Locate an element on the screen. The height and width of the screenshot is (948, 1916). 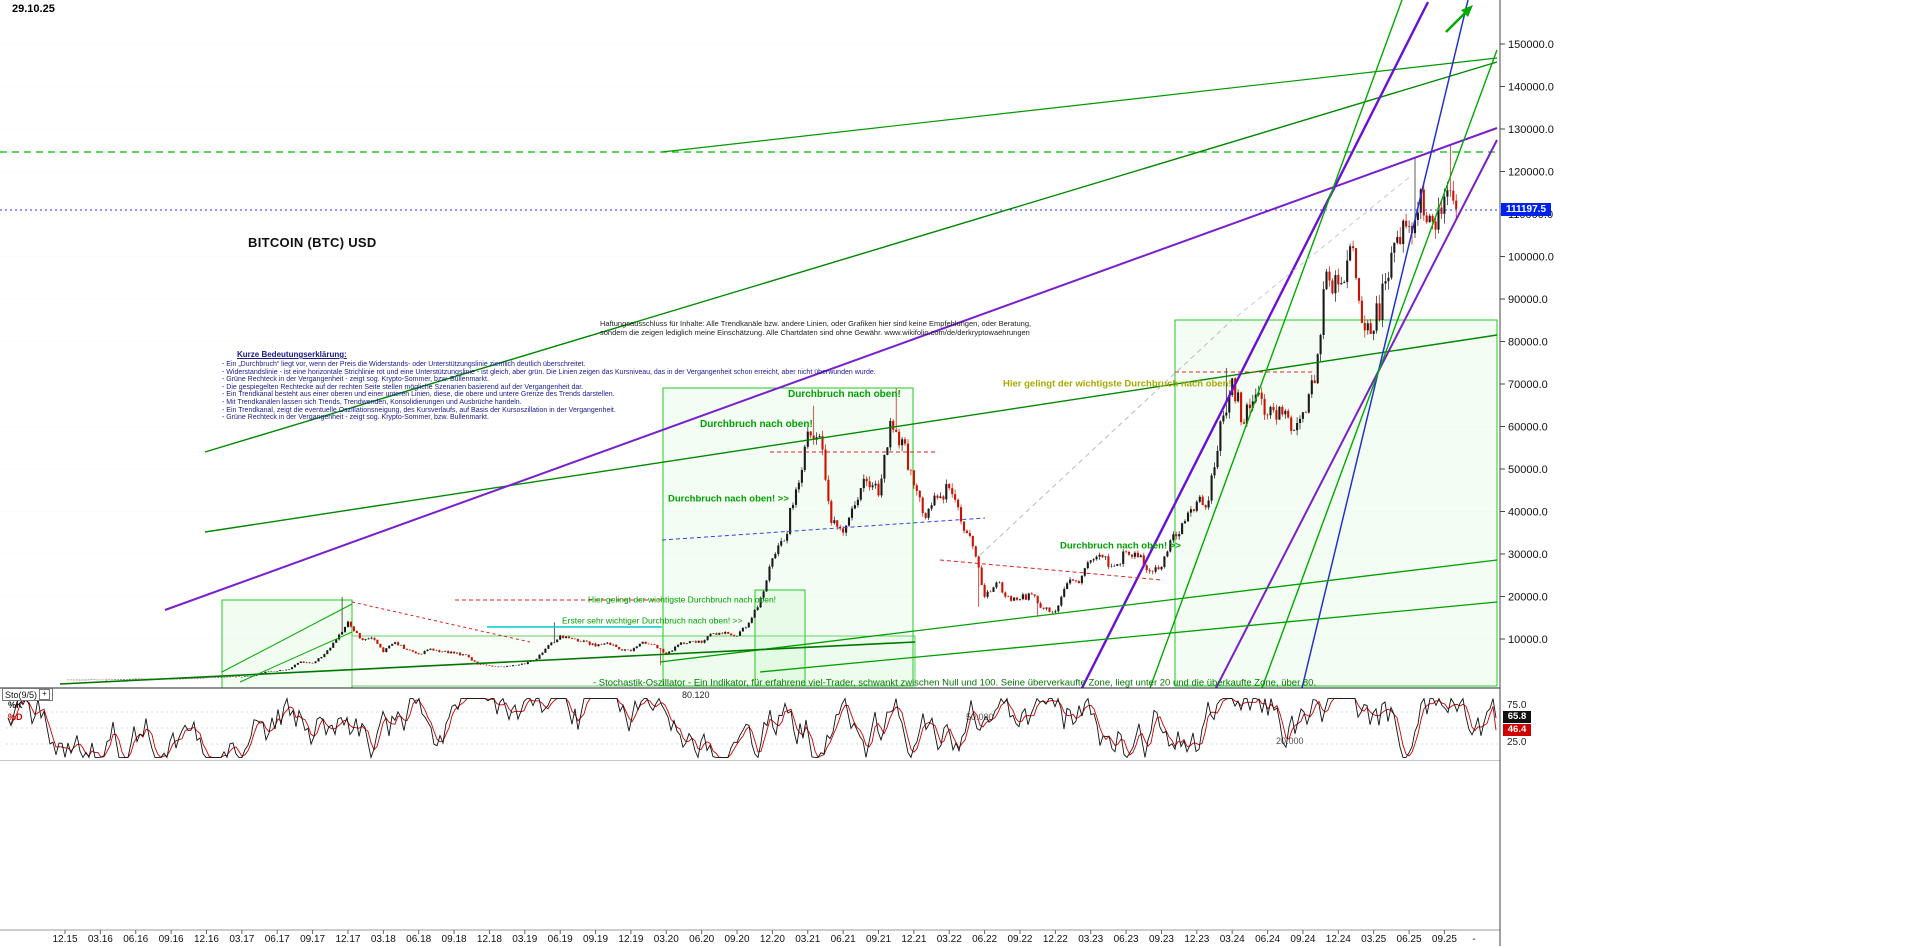
x-axis-label: 12.18 is located at coordinates (489, 939).